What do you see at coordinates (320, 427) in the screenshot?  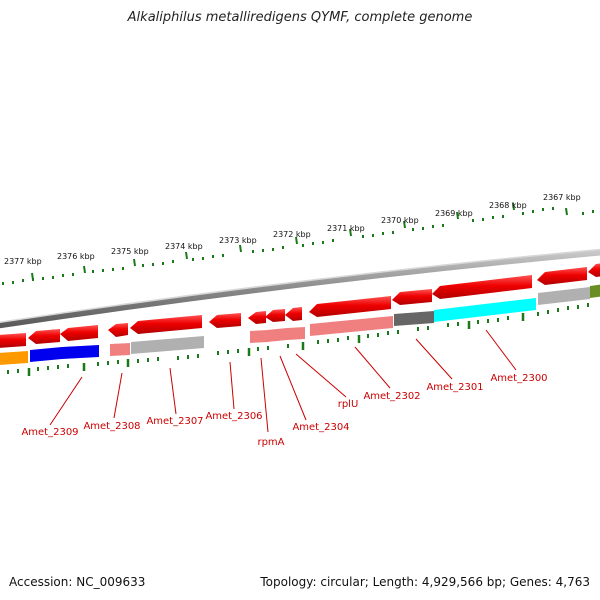 I see `gene-label: Amet_2304` at bounding box center [320, 427].